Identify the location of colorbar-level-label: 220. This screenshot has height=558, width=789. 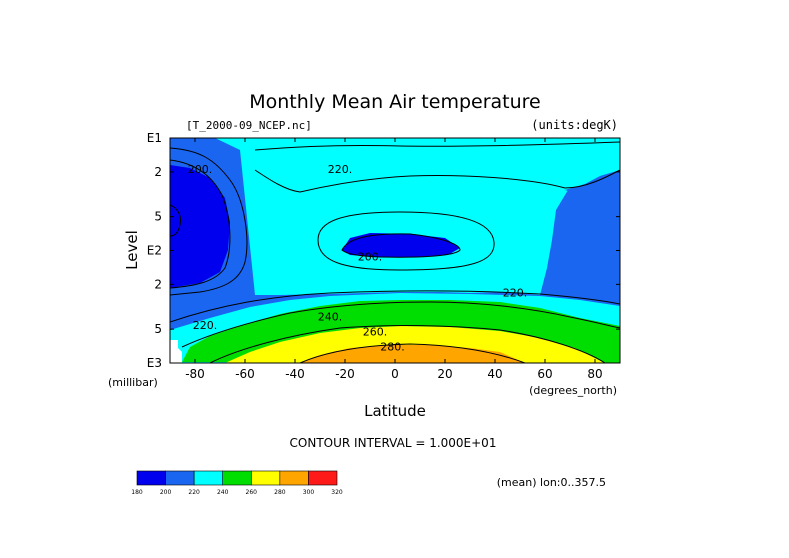
(194, 492).